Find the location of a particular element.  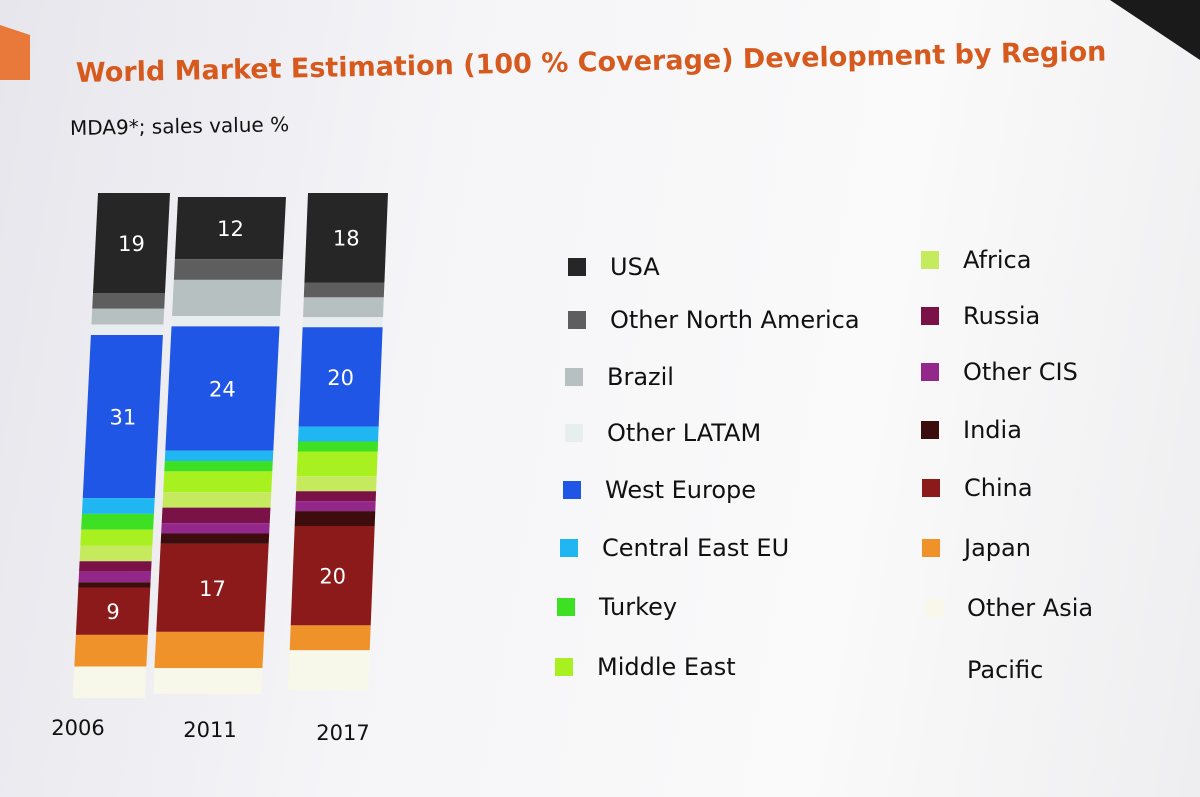

bar-segment-2017-india is located at coordinates (335, 518).